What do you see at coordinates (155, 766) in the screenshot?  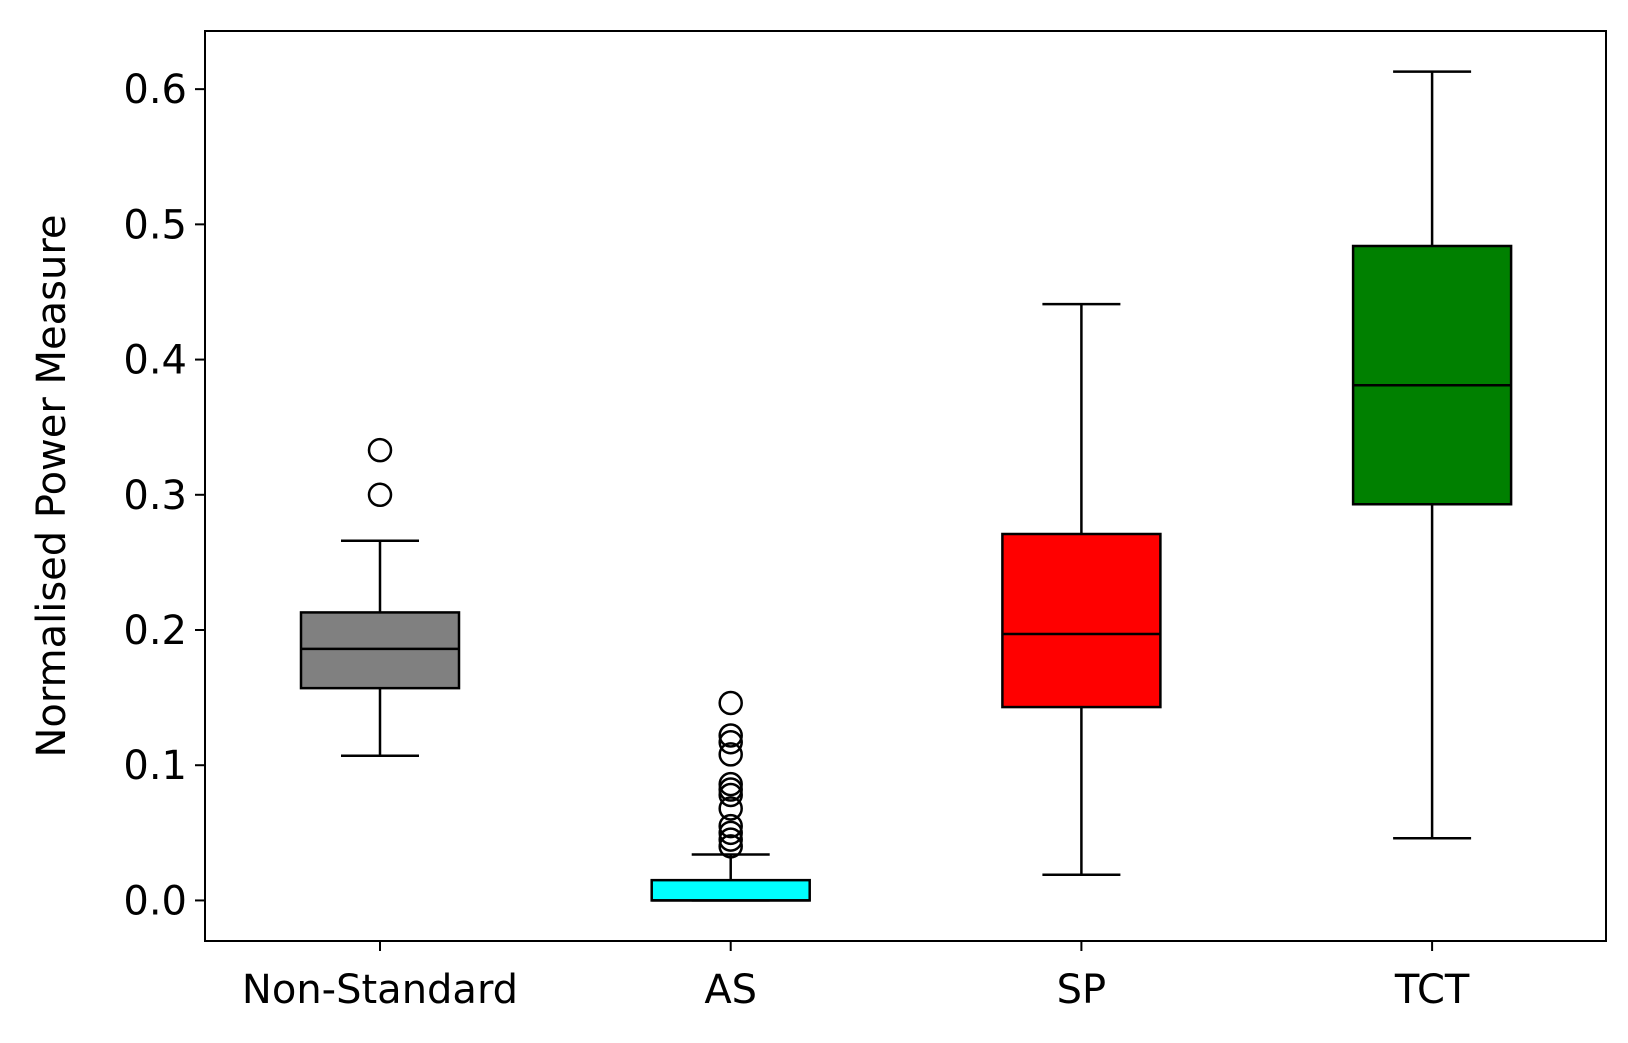 I see `y-tick-label: 0.1` at bounding box center [155, 766].